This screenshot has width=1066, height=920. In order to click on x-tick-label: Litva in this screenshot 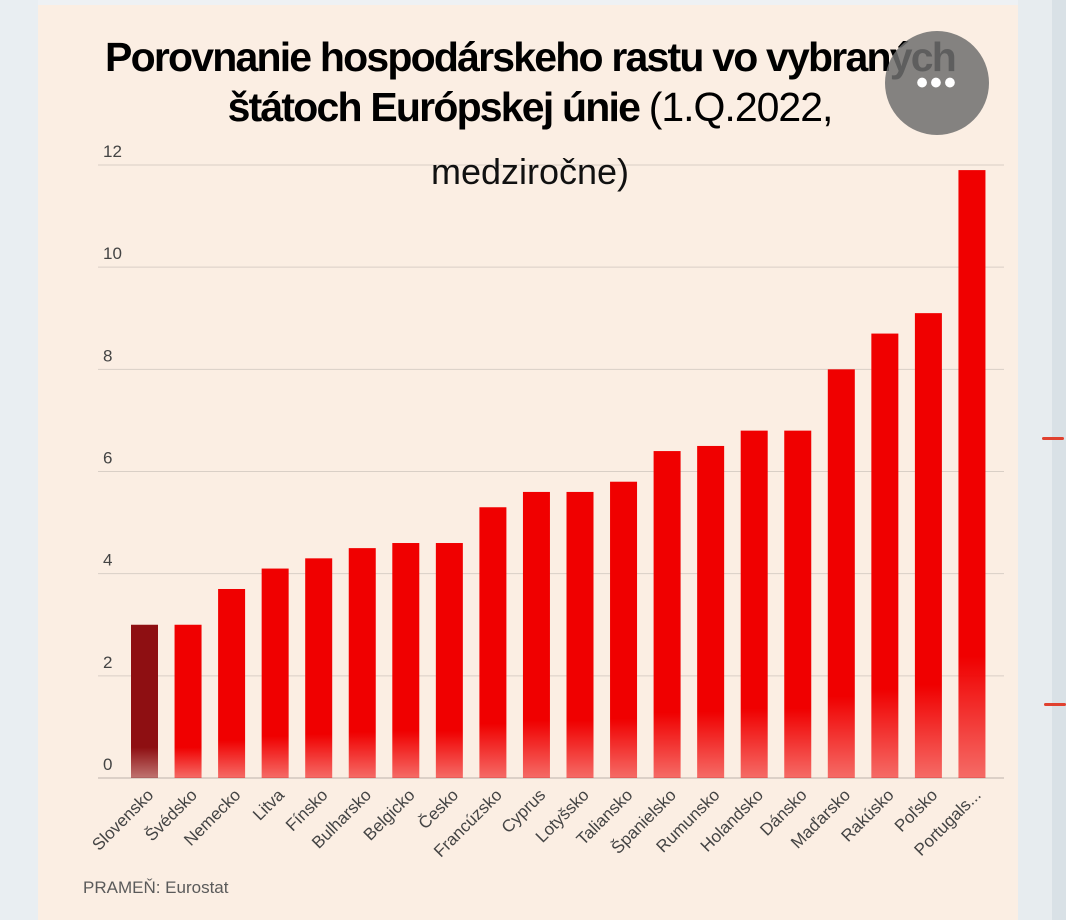, I will do `click(268, 804)`.